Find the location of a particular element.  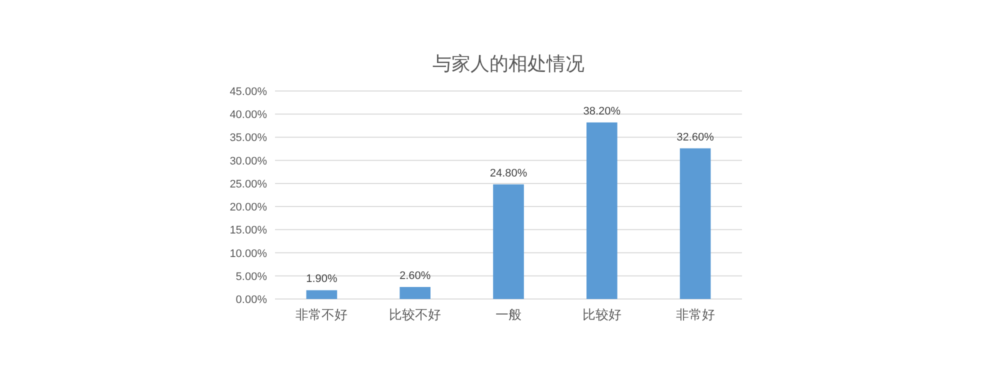

data-label: 32.60% is located at coordinates (695, 137).